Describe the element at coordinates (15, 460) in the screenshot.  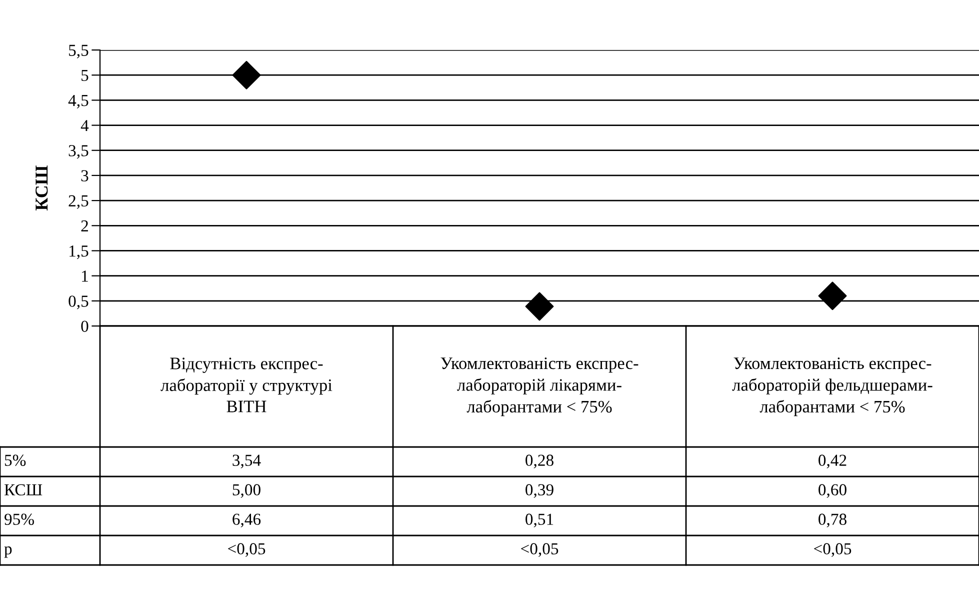
I see `text: 5%` at that location.